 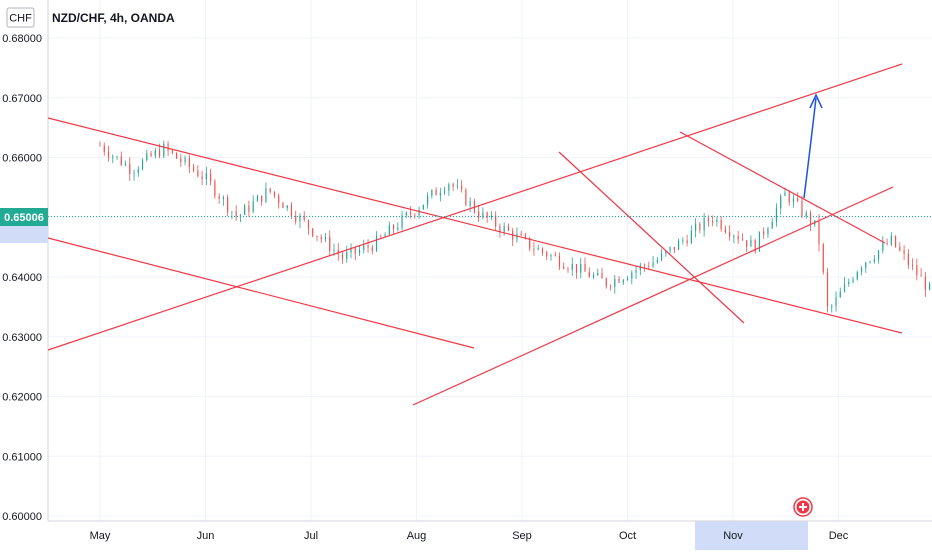 I want to click on time-tick-label: Sep, so click(x=522, y=536).